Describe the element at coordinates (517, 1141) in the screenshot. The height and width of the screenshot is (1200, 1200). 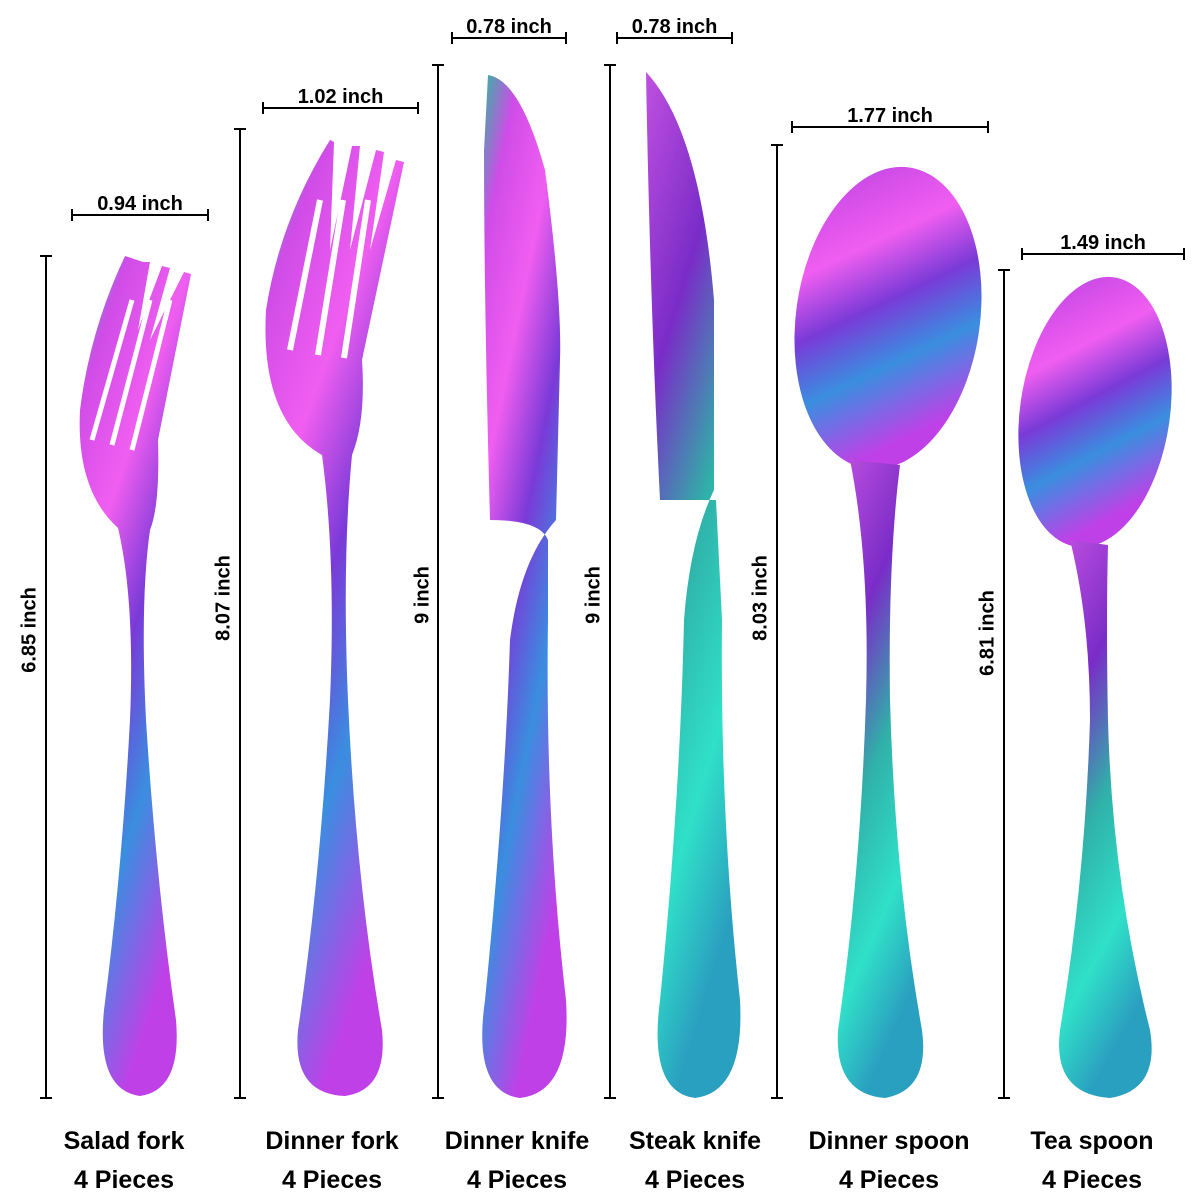
I see `item-name: Dinner knife` at that location.